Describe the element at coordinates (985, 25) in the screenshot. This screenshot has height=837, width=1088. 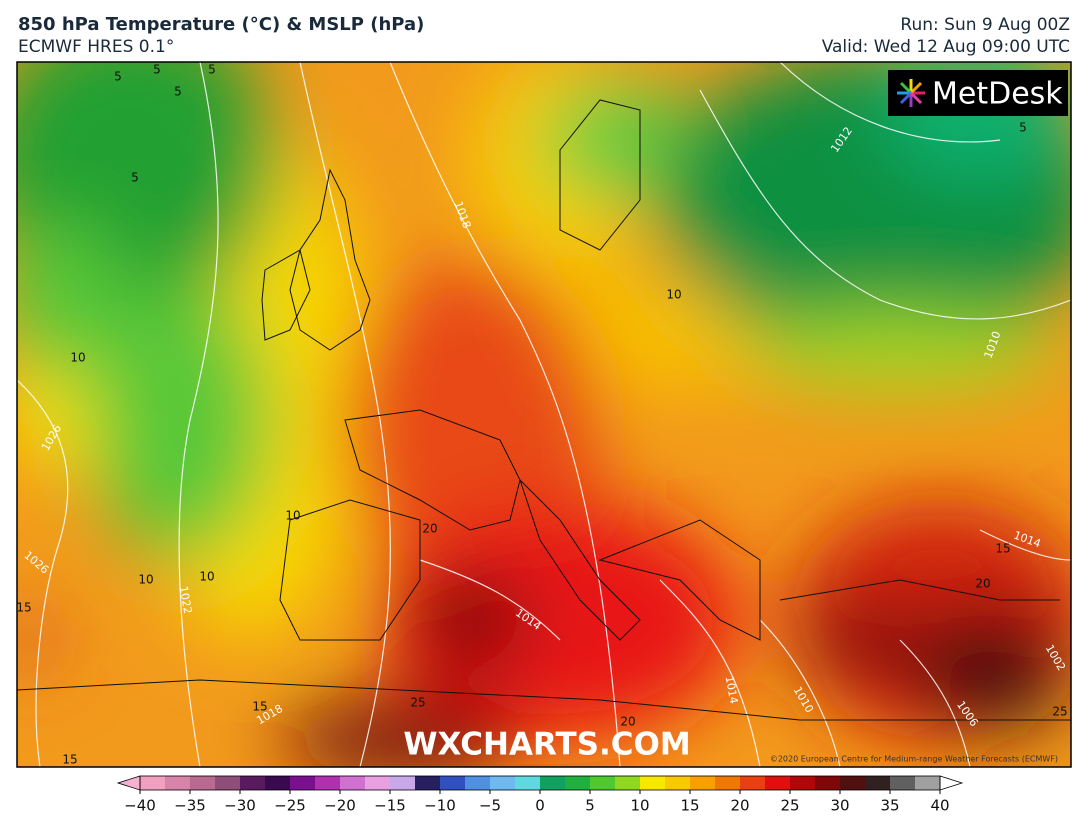
I see `run-label: Run: Sun 9 Aug 00Z` at that location.